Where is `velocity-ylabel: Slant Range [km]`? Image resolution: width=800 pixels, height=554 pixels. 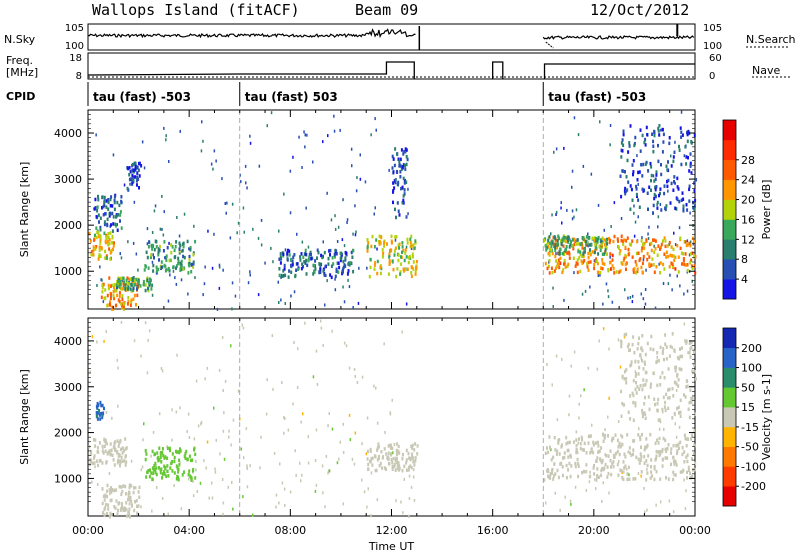 velocity-ylabel: Slant Range [km] is located at coordinates (24, 417).